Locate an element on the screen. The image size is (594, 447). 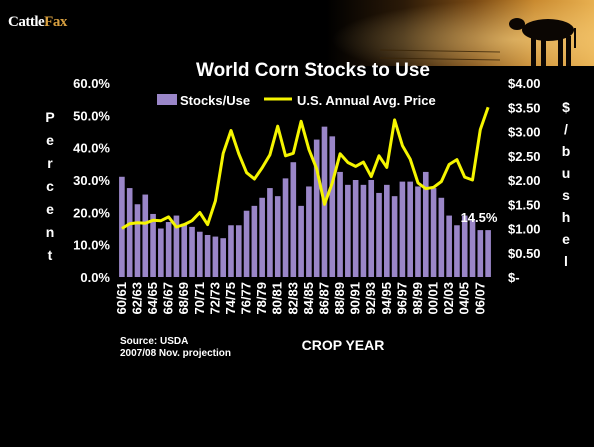
y-axis-label-char: c is located at coordinates (50, 186).